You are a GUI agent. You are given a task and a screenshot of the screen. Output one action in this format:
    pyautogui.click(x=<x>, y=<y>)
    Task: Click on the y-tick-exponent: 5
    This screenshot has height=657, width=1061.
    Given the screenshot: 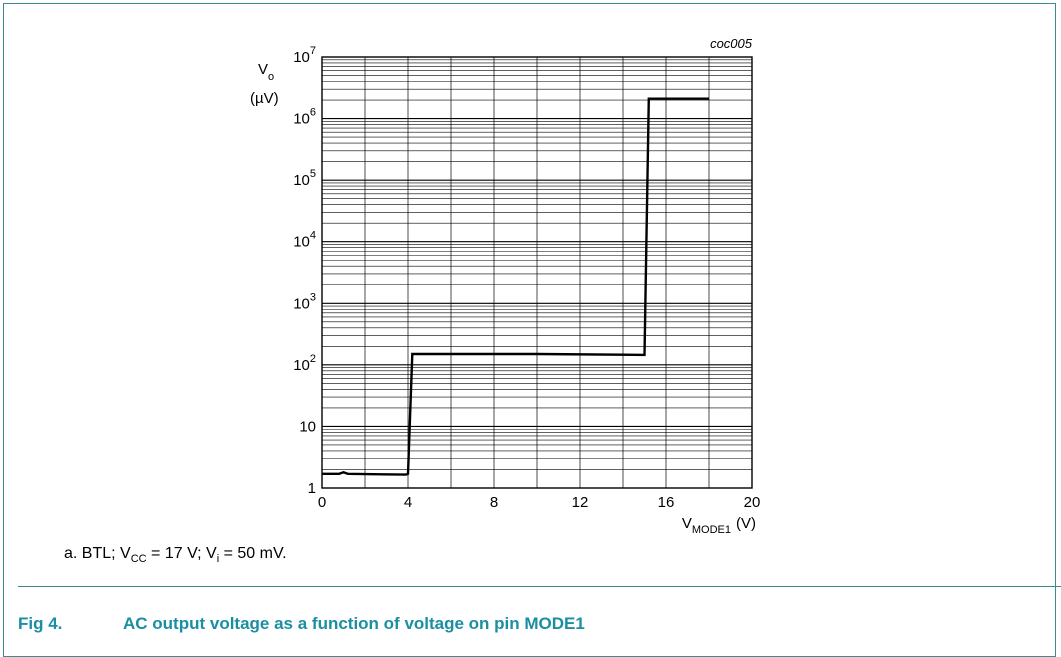 What is the action you would take?
    pyautogui.click(x=313, y=174)
    